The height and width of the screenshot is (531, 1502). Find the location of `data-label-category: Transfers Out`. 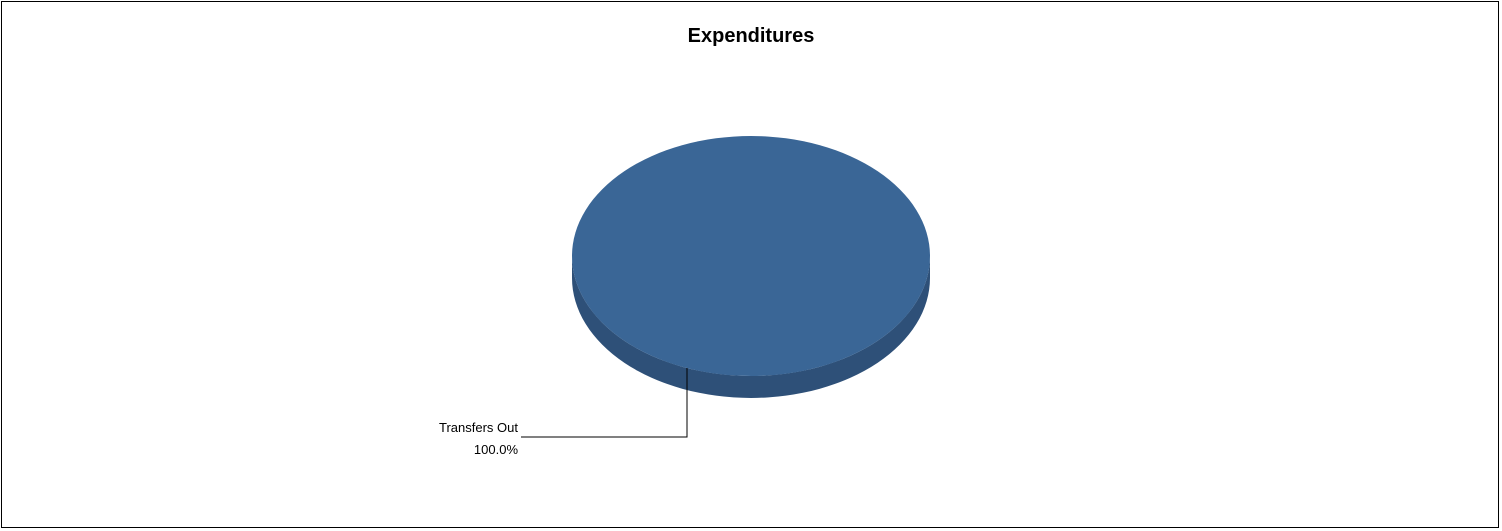

data-label-category: Transfers Out is located at coordinates (478, 427).